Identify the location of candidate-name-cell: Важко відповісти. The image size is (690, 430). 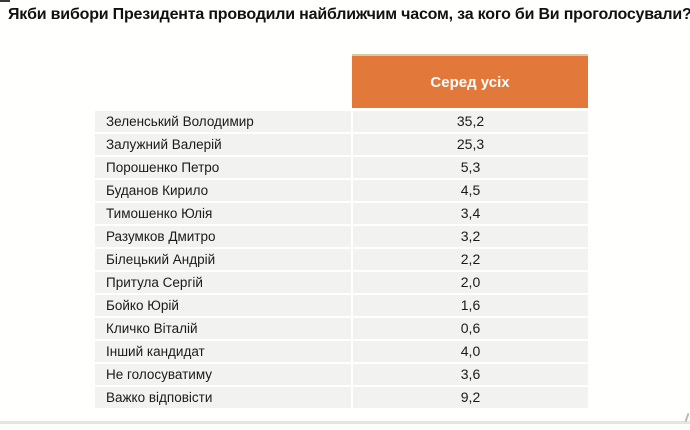
(223, 397).